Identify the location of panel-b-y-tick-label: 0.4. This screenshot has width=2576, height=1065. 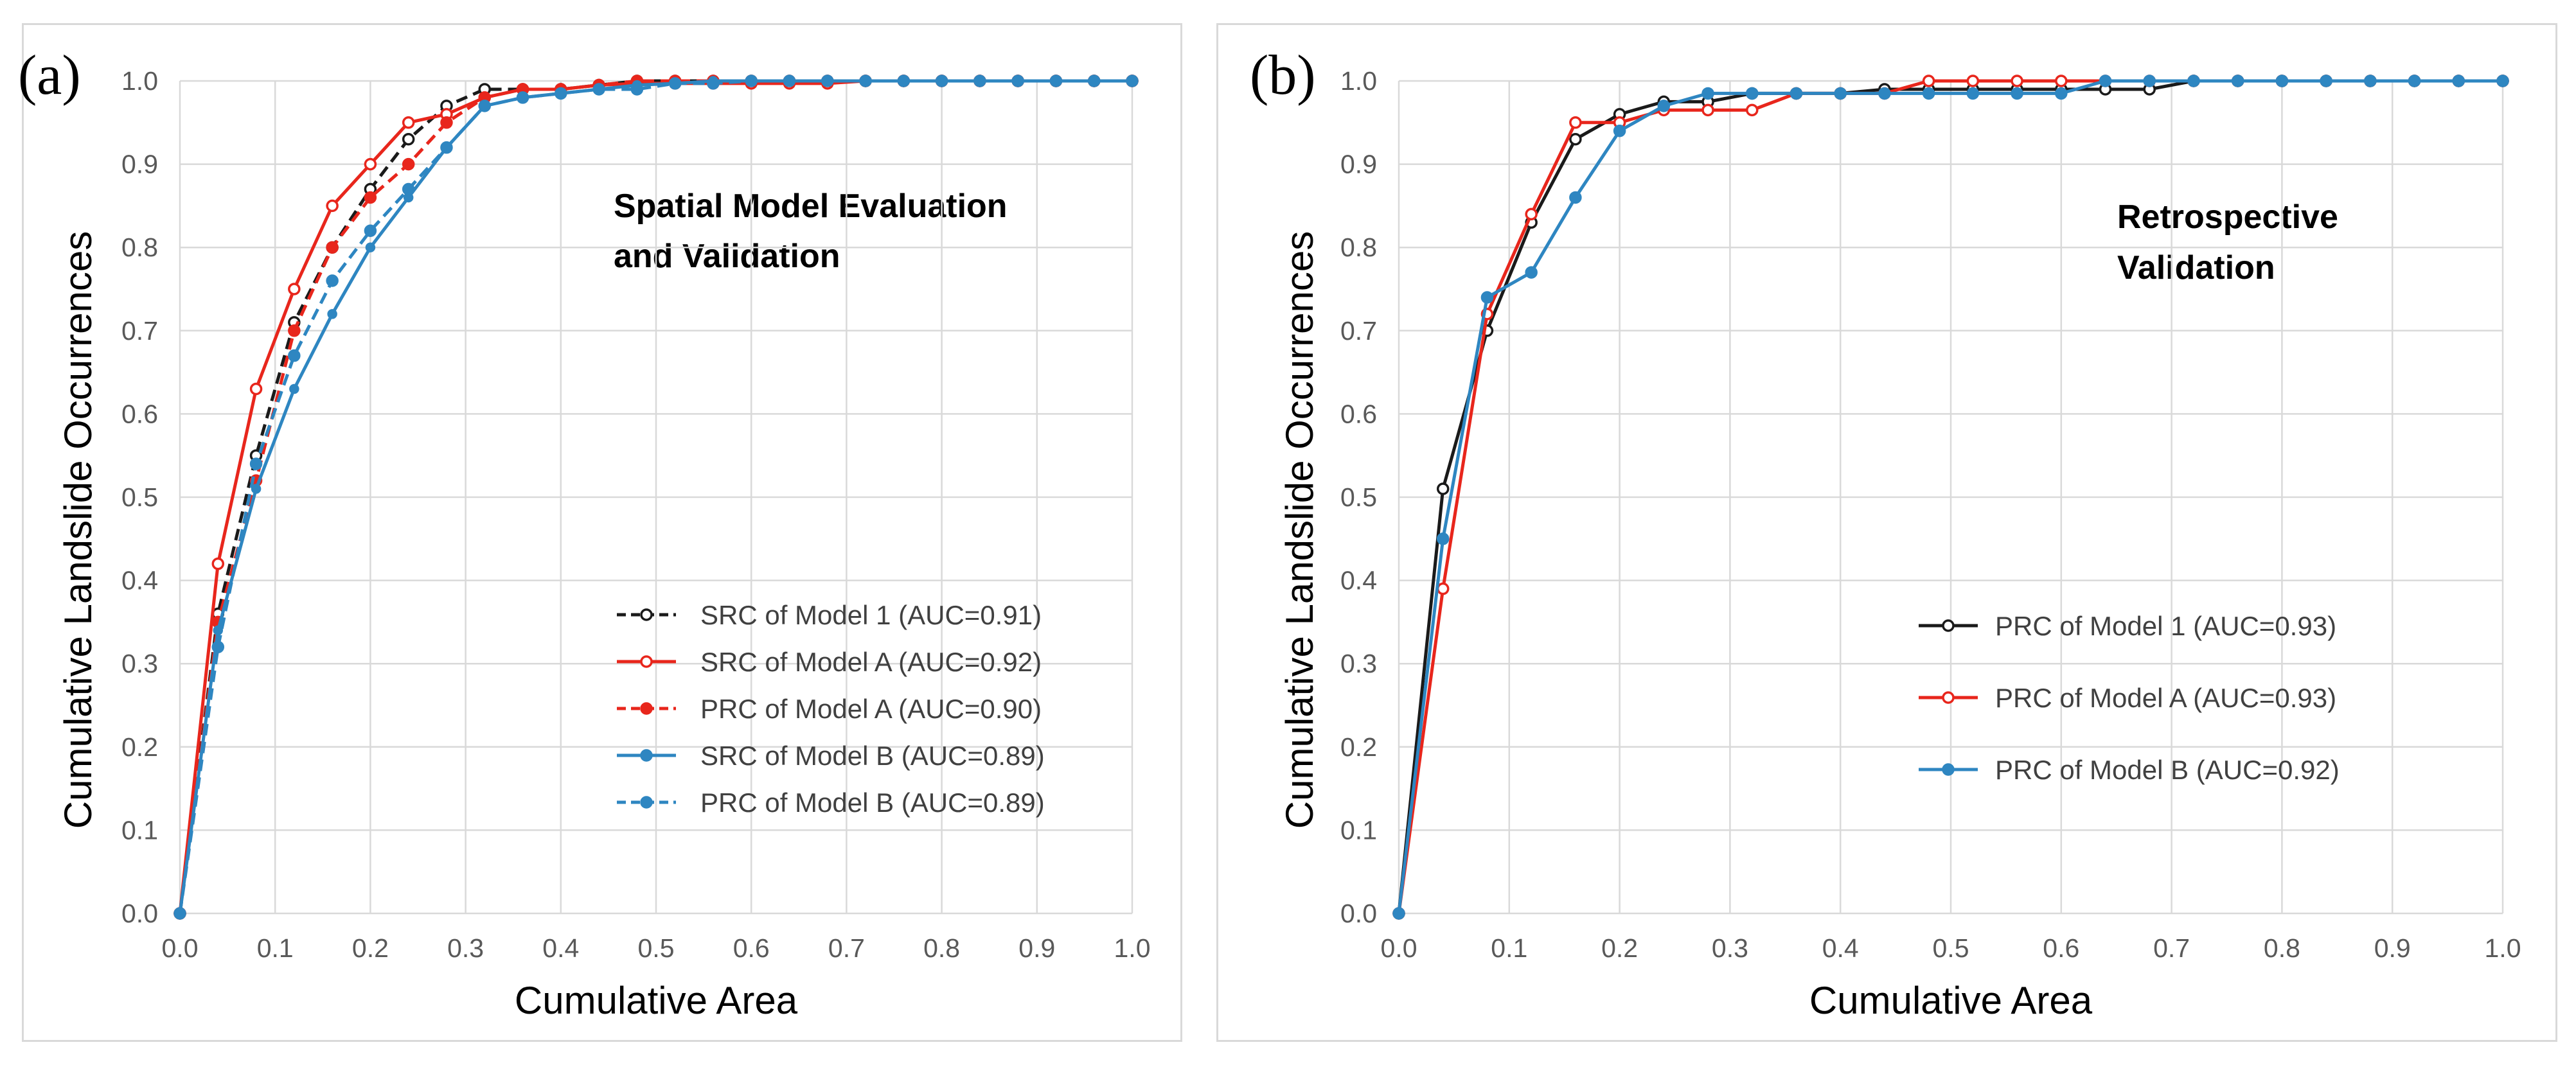
(1359, 580).